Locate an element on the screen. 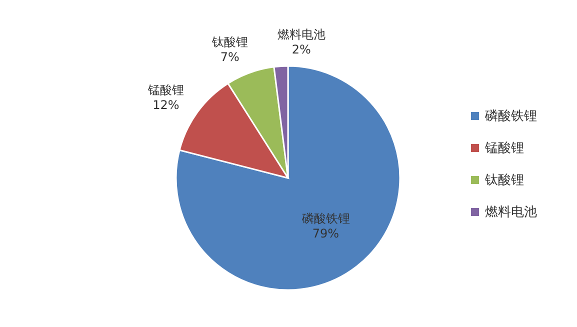 This screenshot has height=327, width=577. slice-label: 磷酸铁锂 is located at coordinates (325, 219).